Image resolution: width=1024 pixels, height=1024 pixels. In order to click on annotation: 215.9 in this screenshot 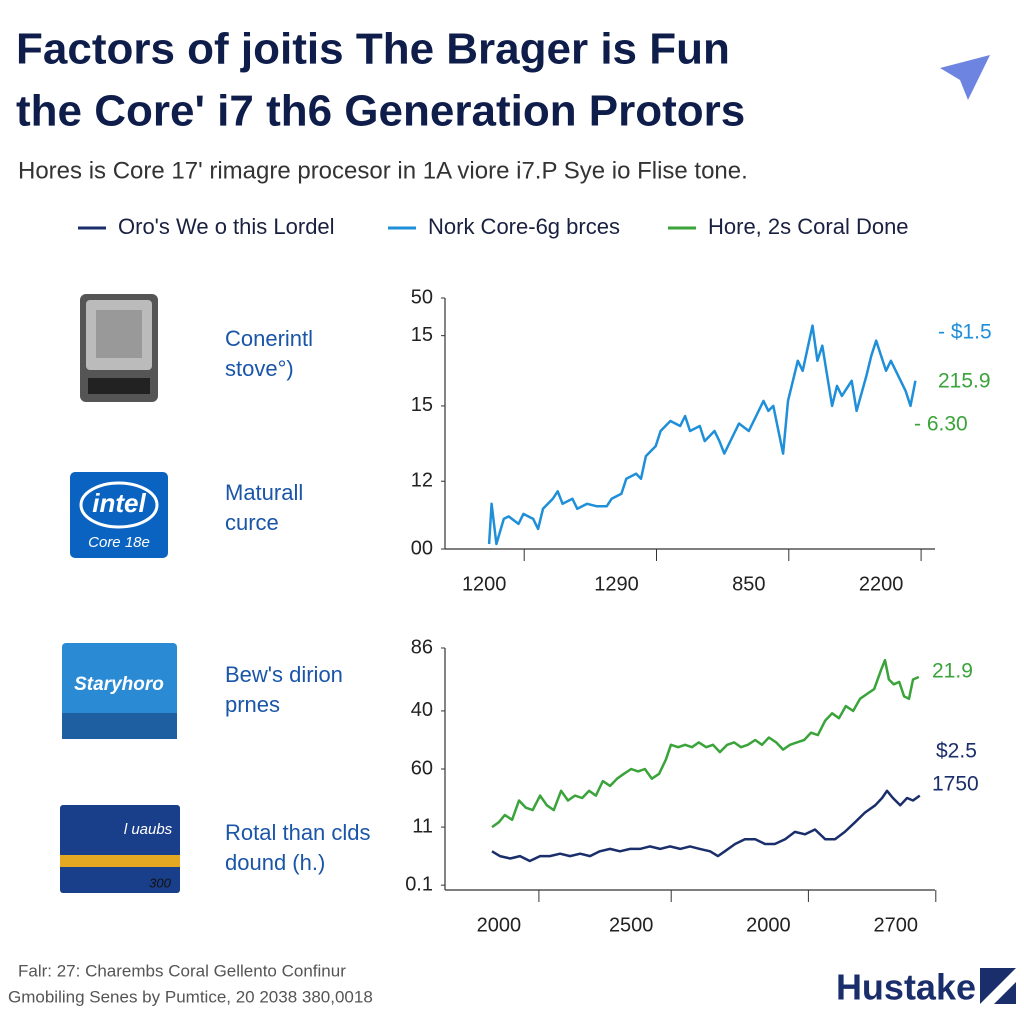, I will do `click(964, 381)`.